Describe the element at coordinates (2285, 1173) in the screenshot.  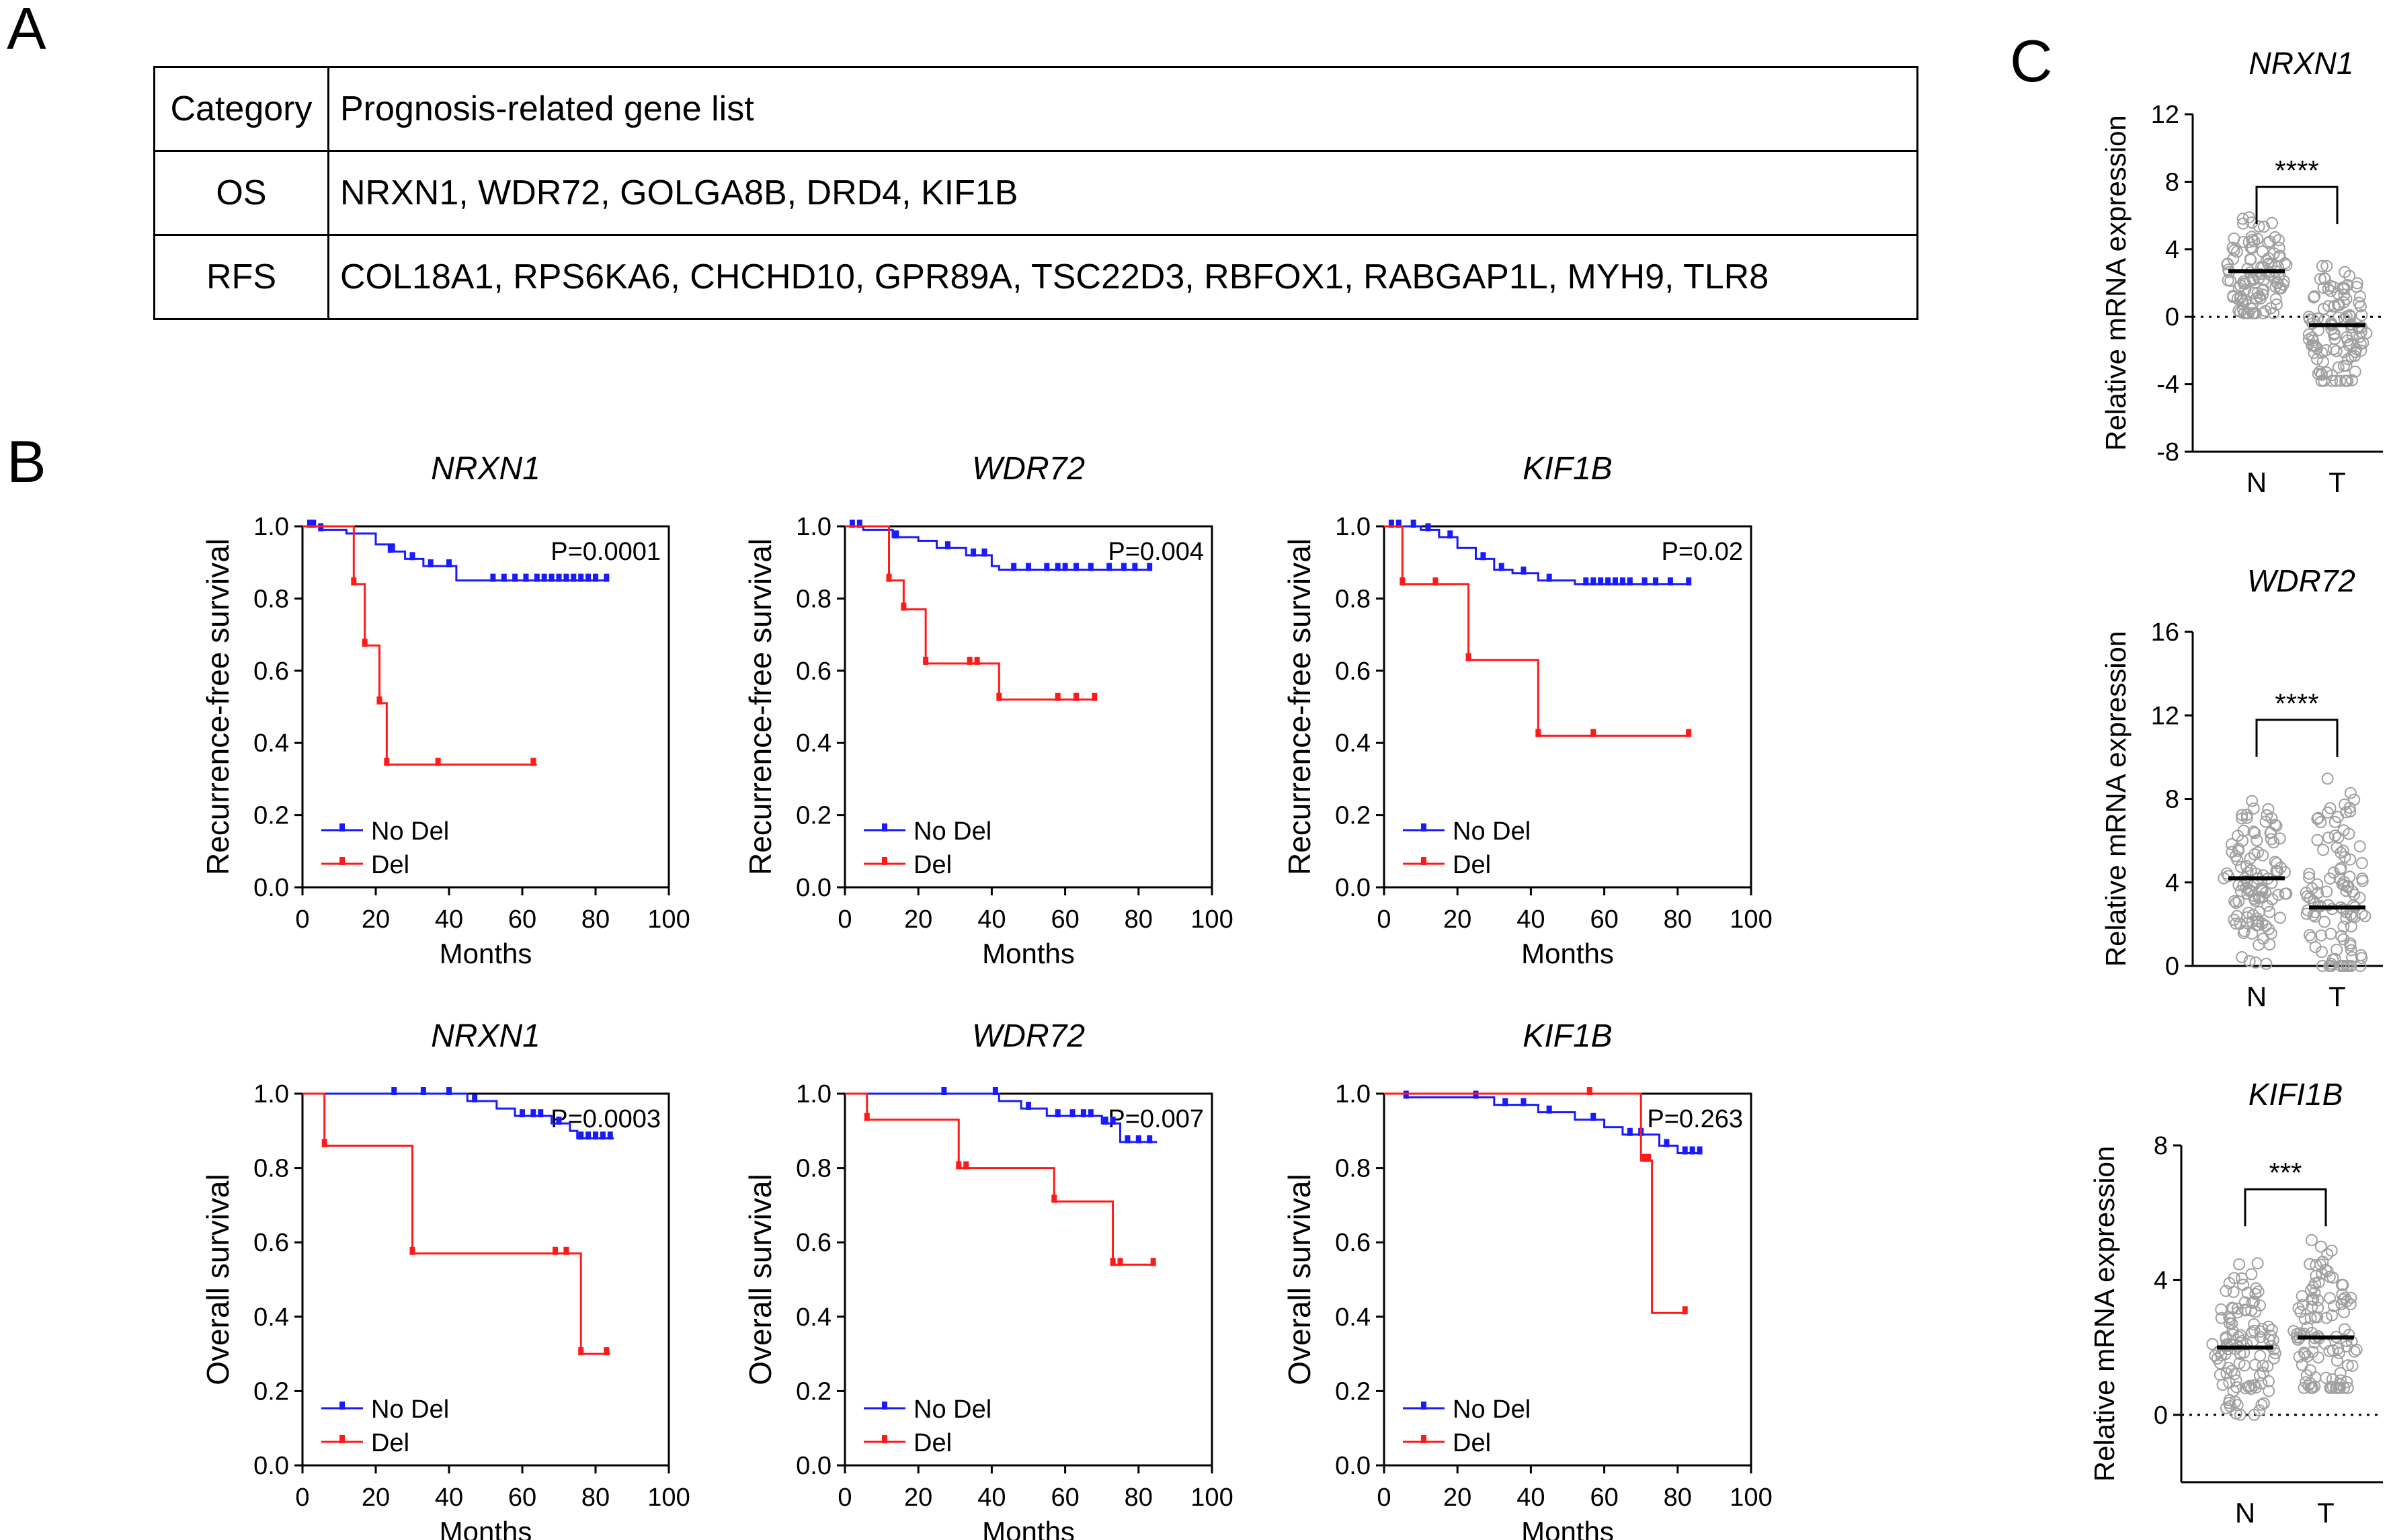
I see `significance-label: ***` at that location.